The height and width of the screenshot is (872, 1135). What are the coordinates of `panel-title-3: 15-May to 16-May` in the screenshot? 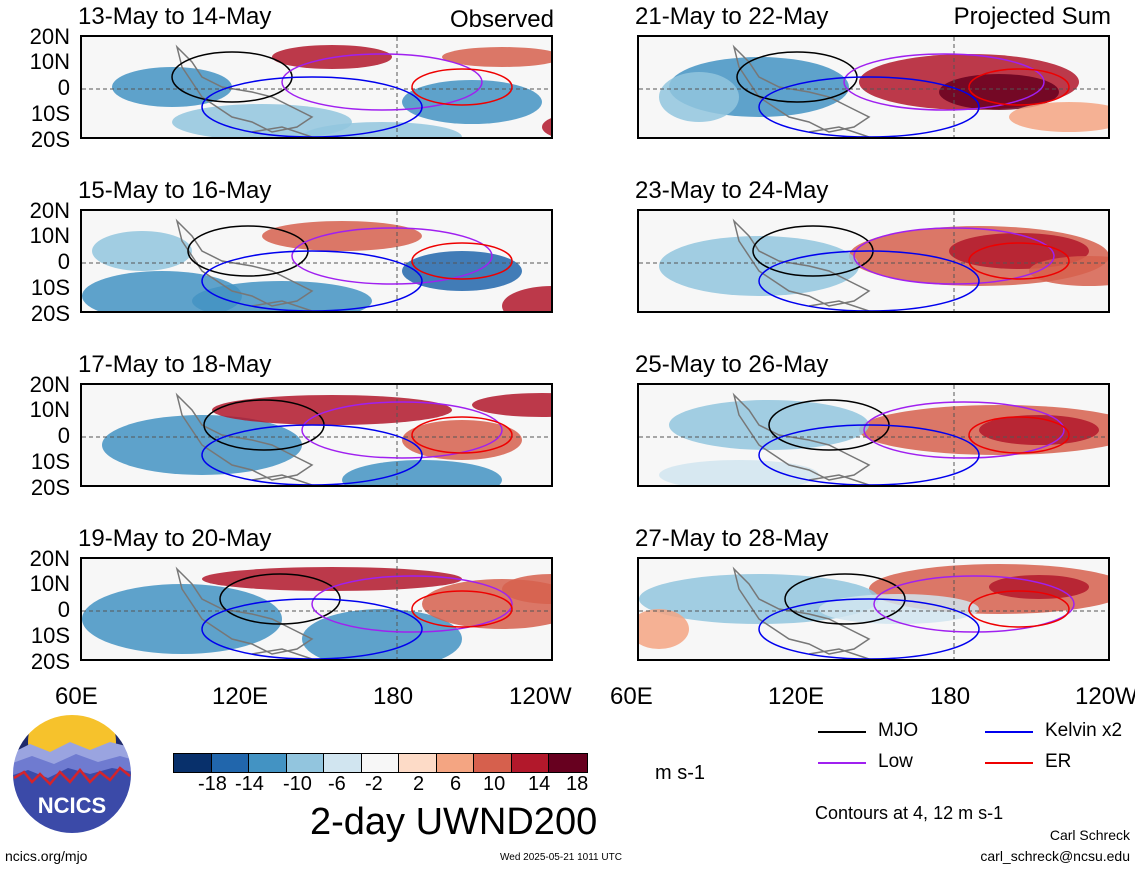 It's located at (175, 190).